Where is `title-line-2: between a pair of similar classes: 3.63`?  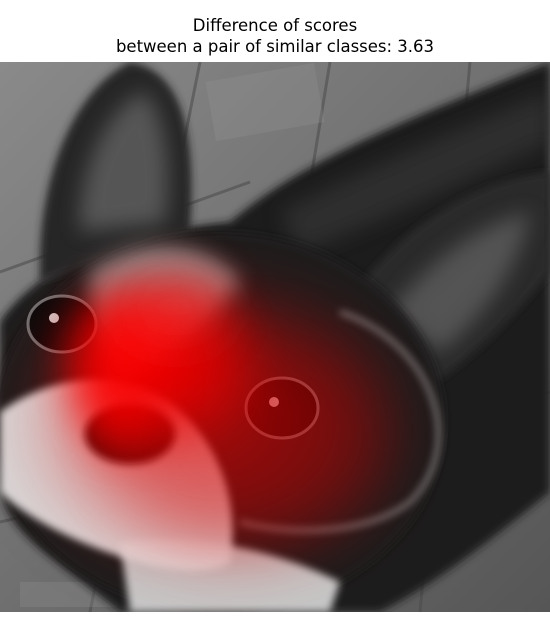
title-line-2: between a pair of similar classes: 3.63 is located at coordinates (275, 46).